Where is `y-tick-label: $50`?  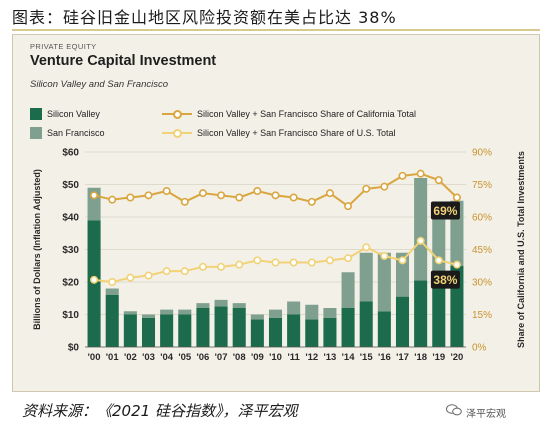 y-tick-label: $50 is located at coordinates (70, 185).